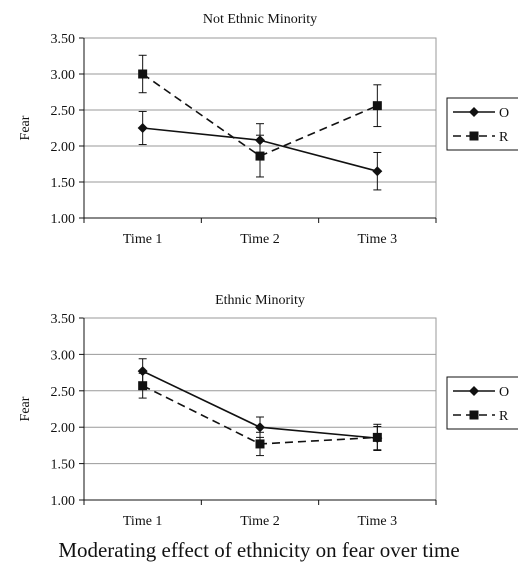  Describe the element at coordinates (260, 150) in the screenshot. I see `series-O` at that location.